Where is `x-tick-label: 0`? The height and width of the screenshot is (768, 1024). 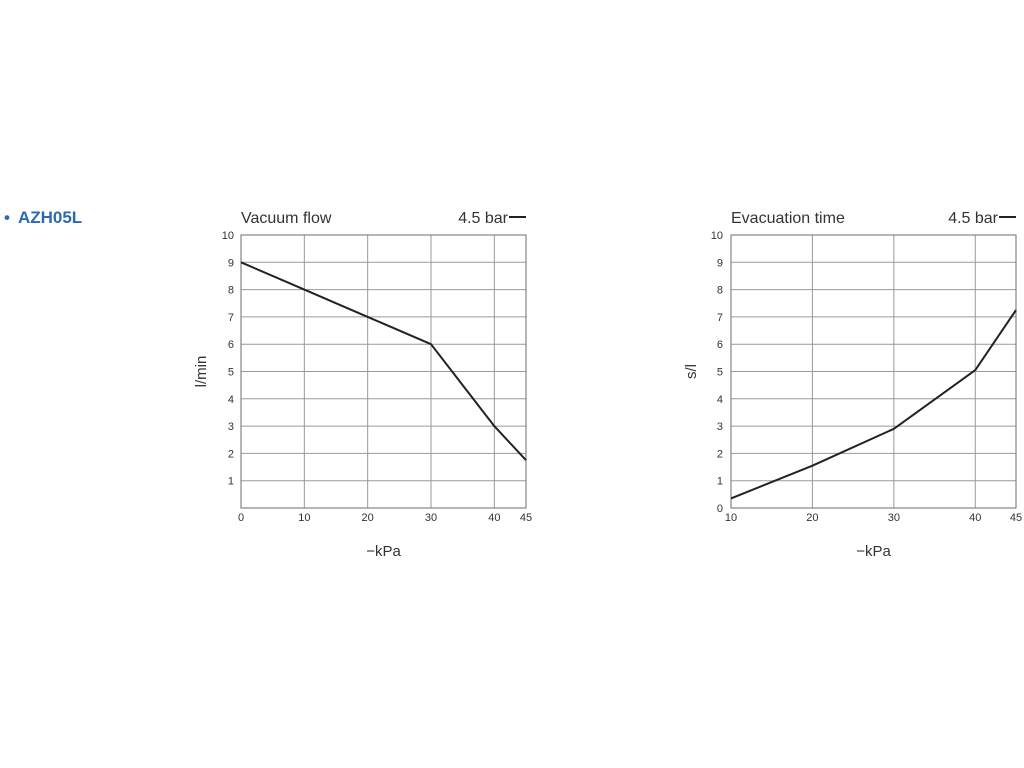
x-tick-label: 0 is located at coordinates (241, 518).